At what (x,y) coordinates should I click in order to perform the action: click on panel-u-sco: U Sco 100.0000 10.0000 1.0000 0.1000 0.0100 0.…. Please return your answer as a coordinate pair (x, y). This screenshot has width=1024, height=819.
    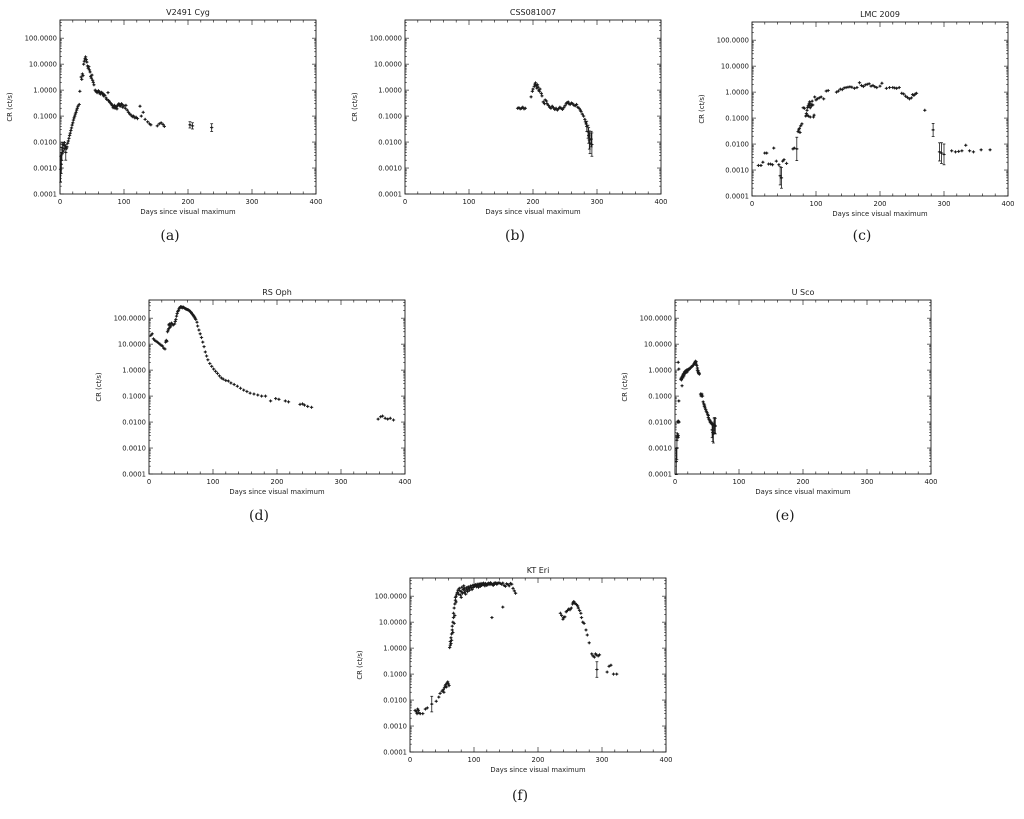
    Looking at the image, I should click on (785, 403).